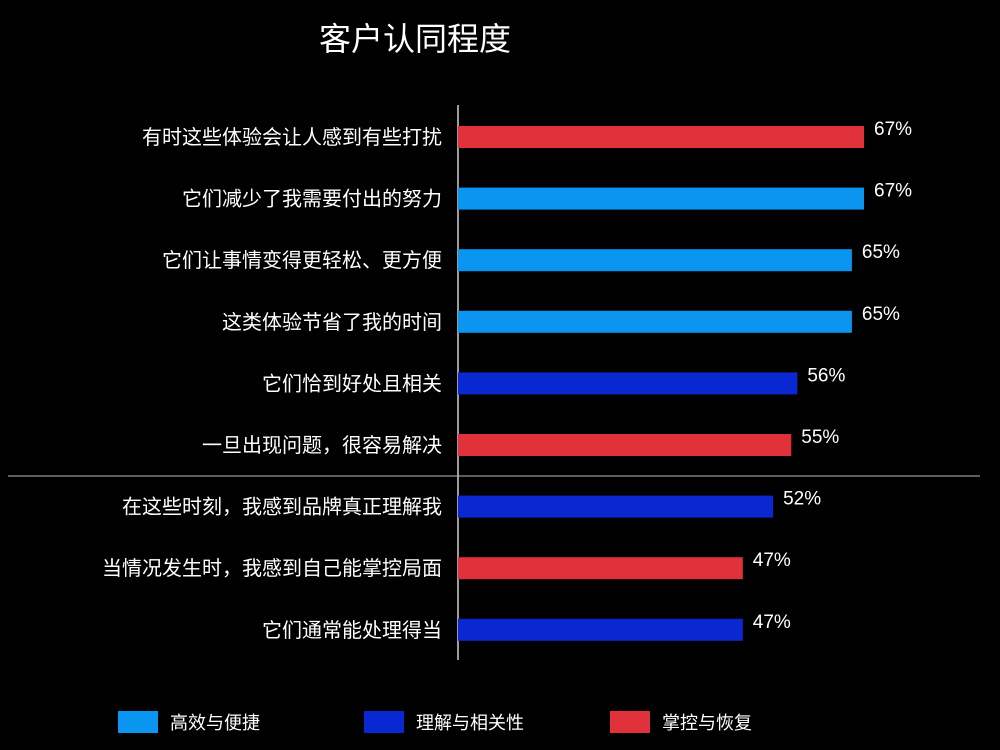  Describe the element at coordinates (215, 723) in the screenshot. I see `legend-label-efficiency: 高效与便捷` at that location.